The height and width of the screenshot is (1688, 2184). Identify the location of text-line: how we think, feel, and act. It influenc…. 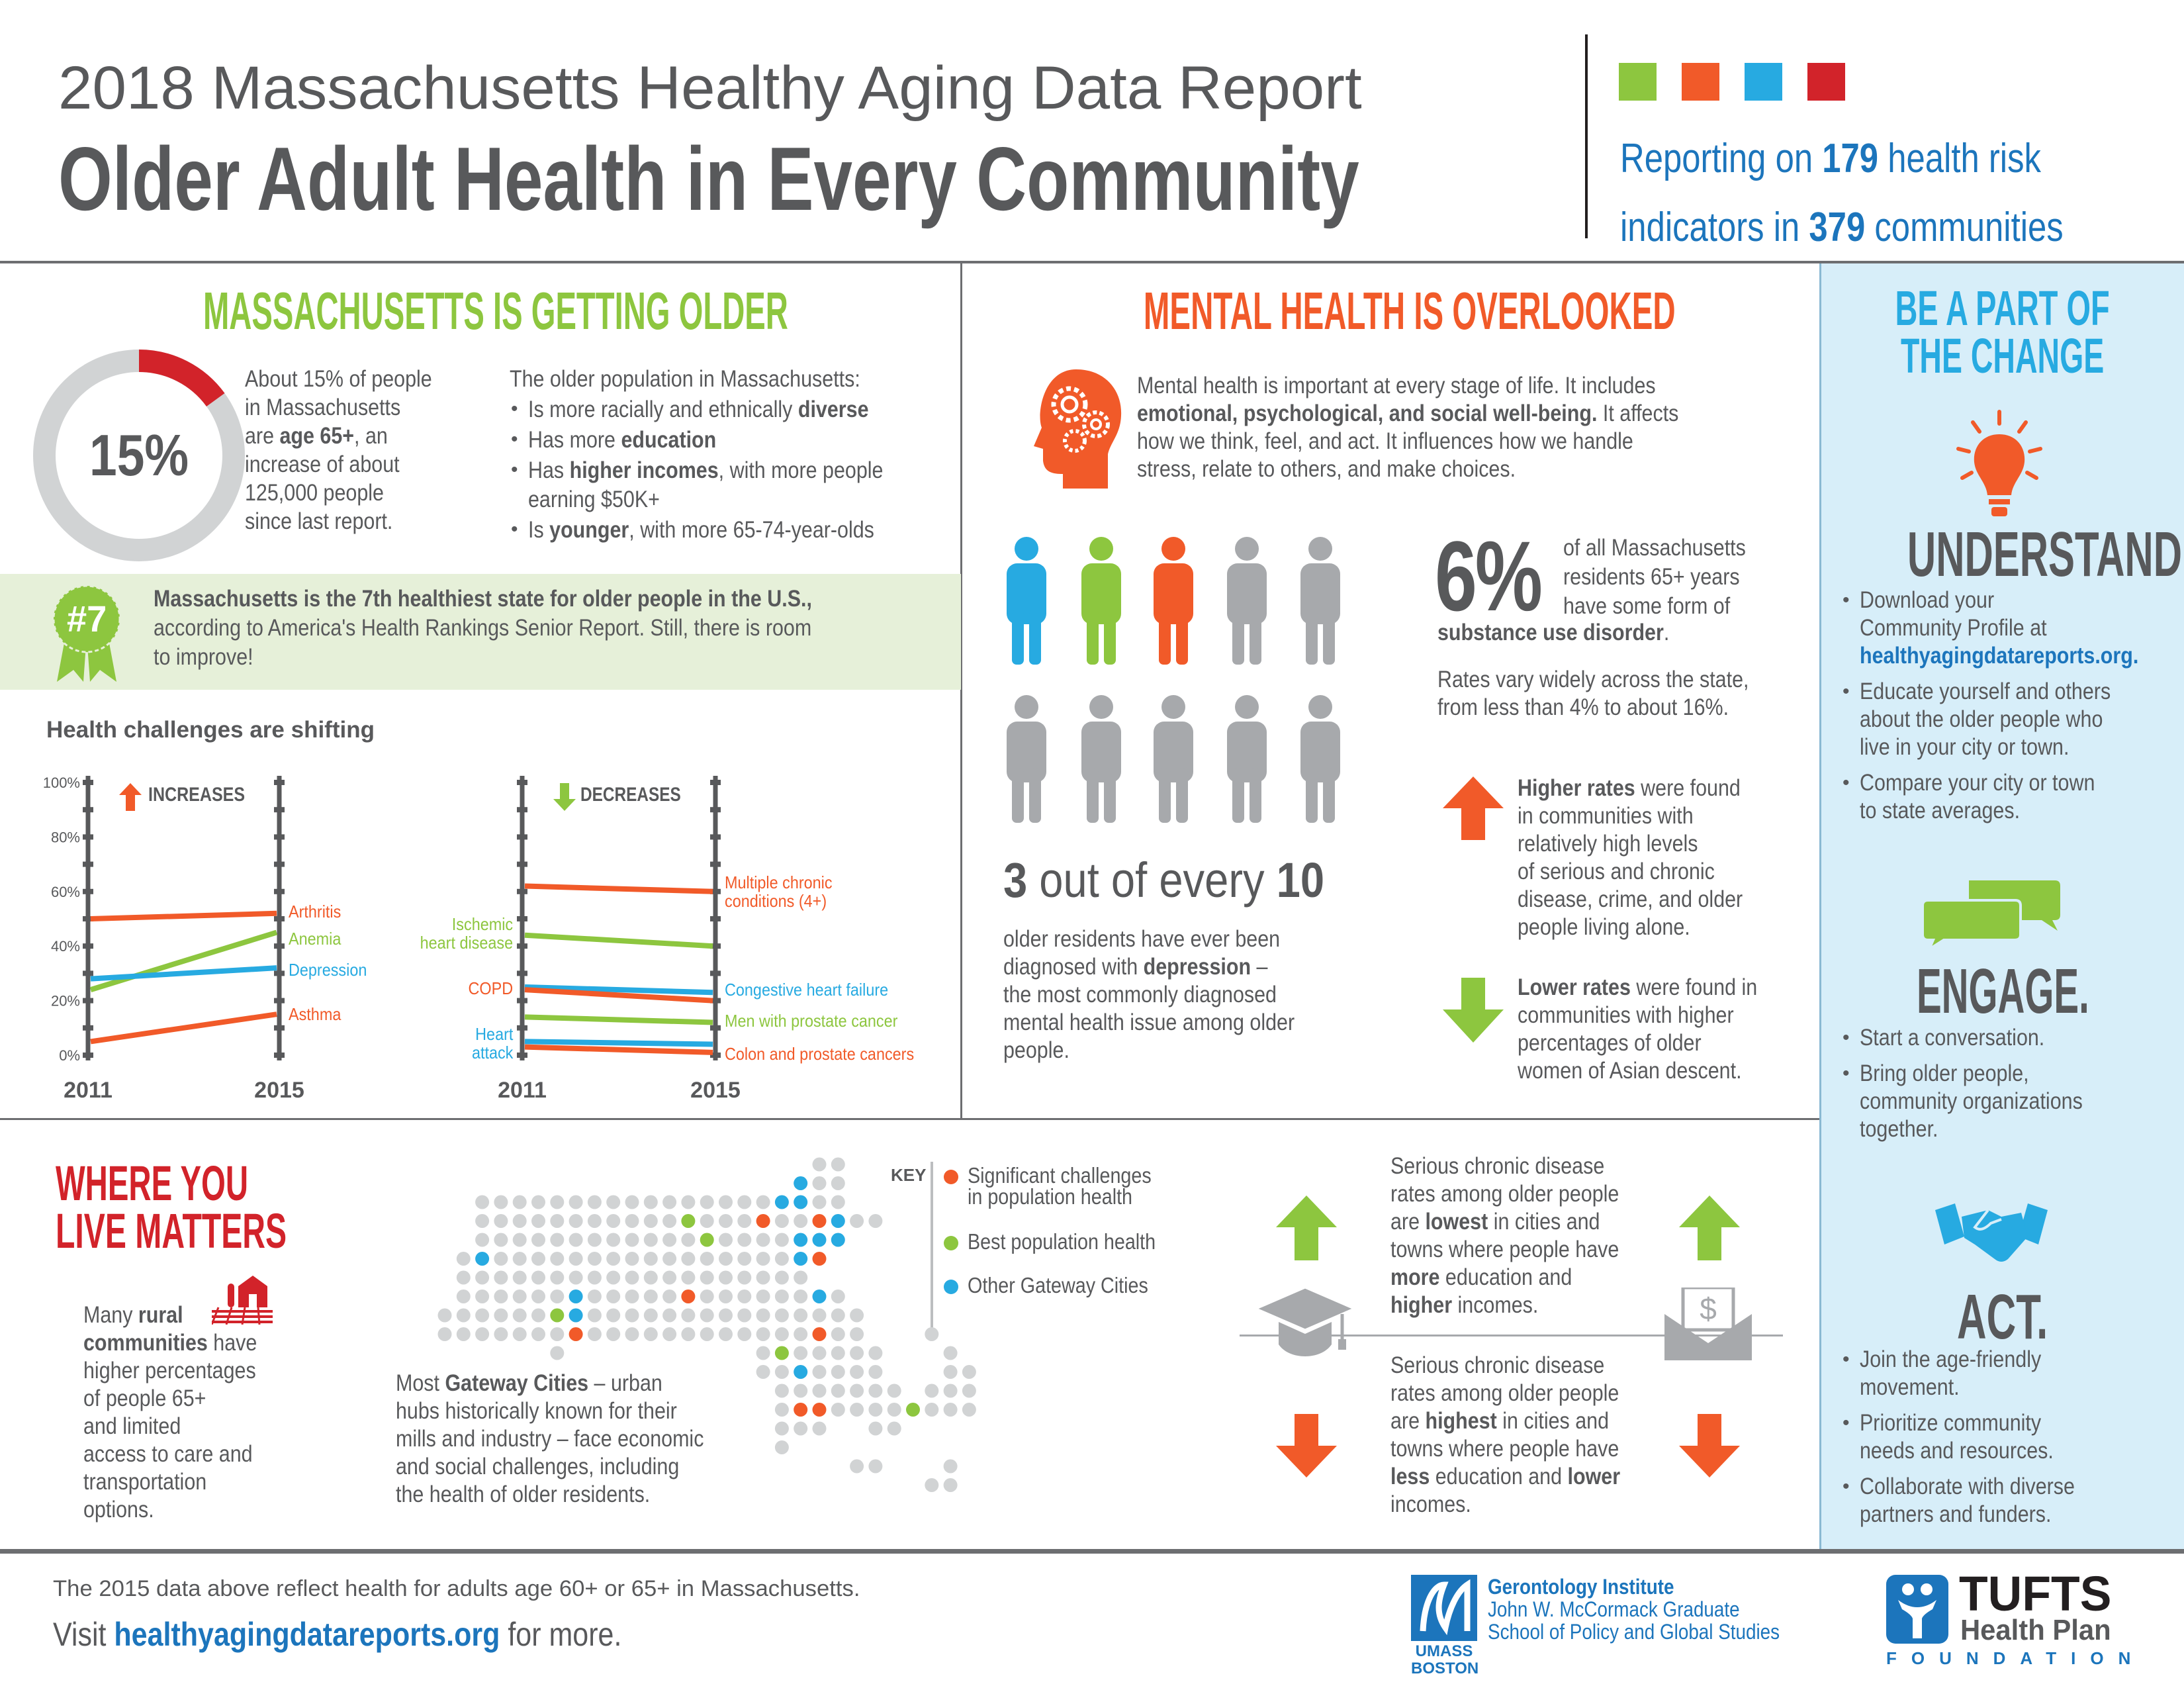
(1407, 441).